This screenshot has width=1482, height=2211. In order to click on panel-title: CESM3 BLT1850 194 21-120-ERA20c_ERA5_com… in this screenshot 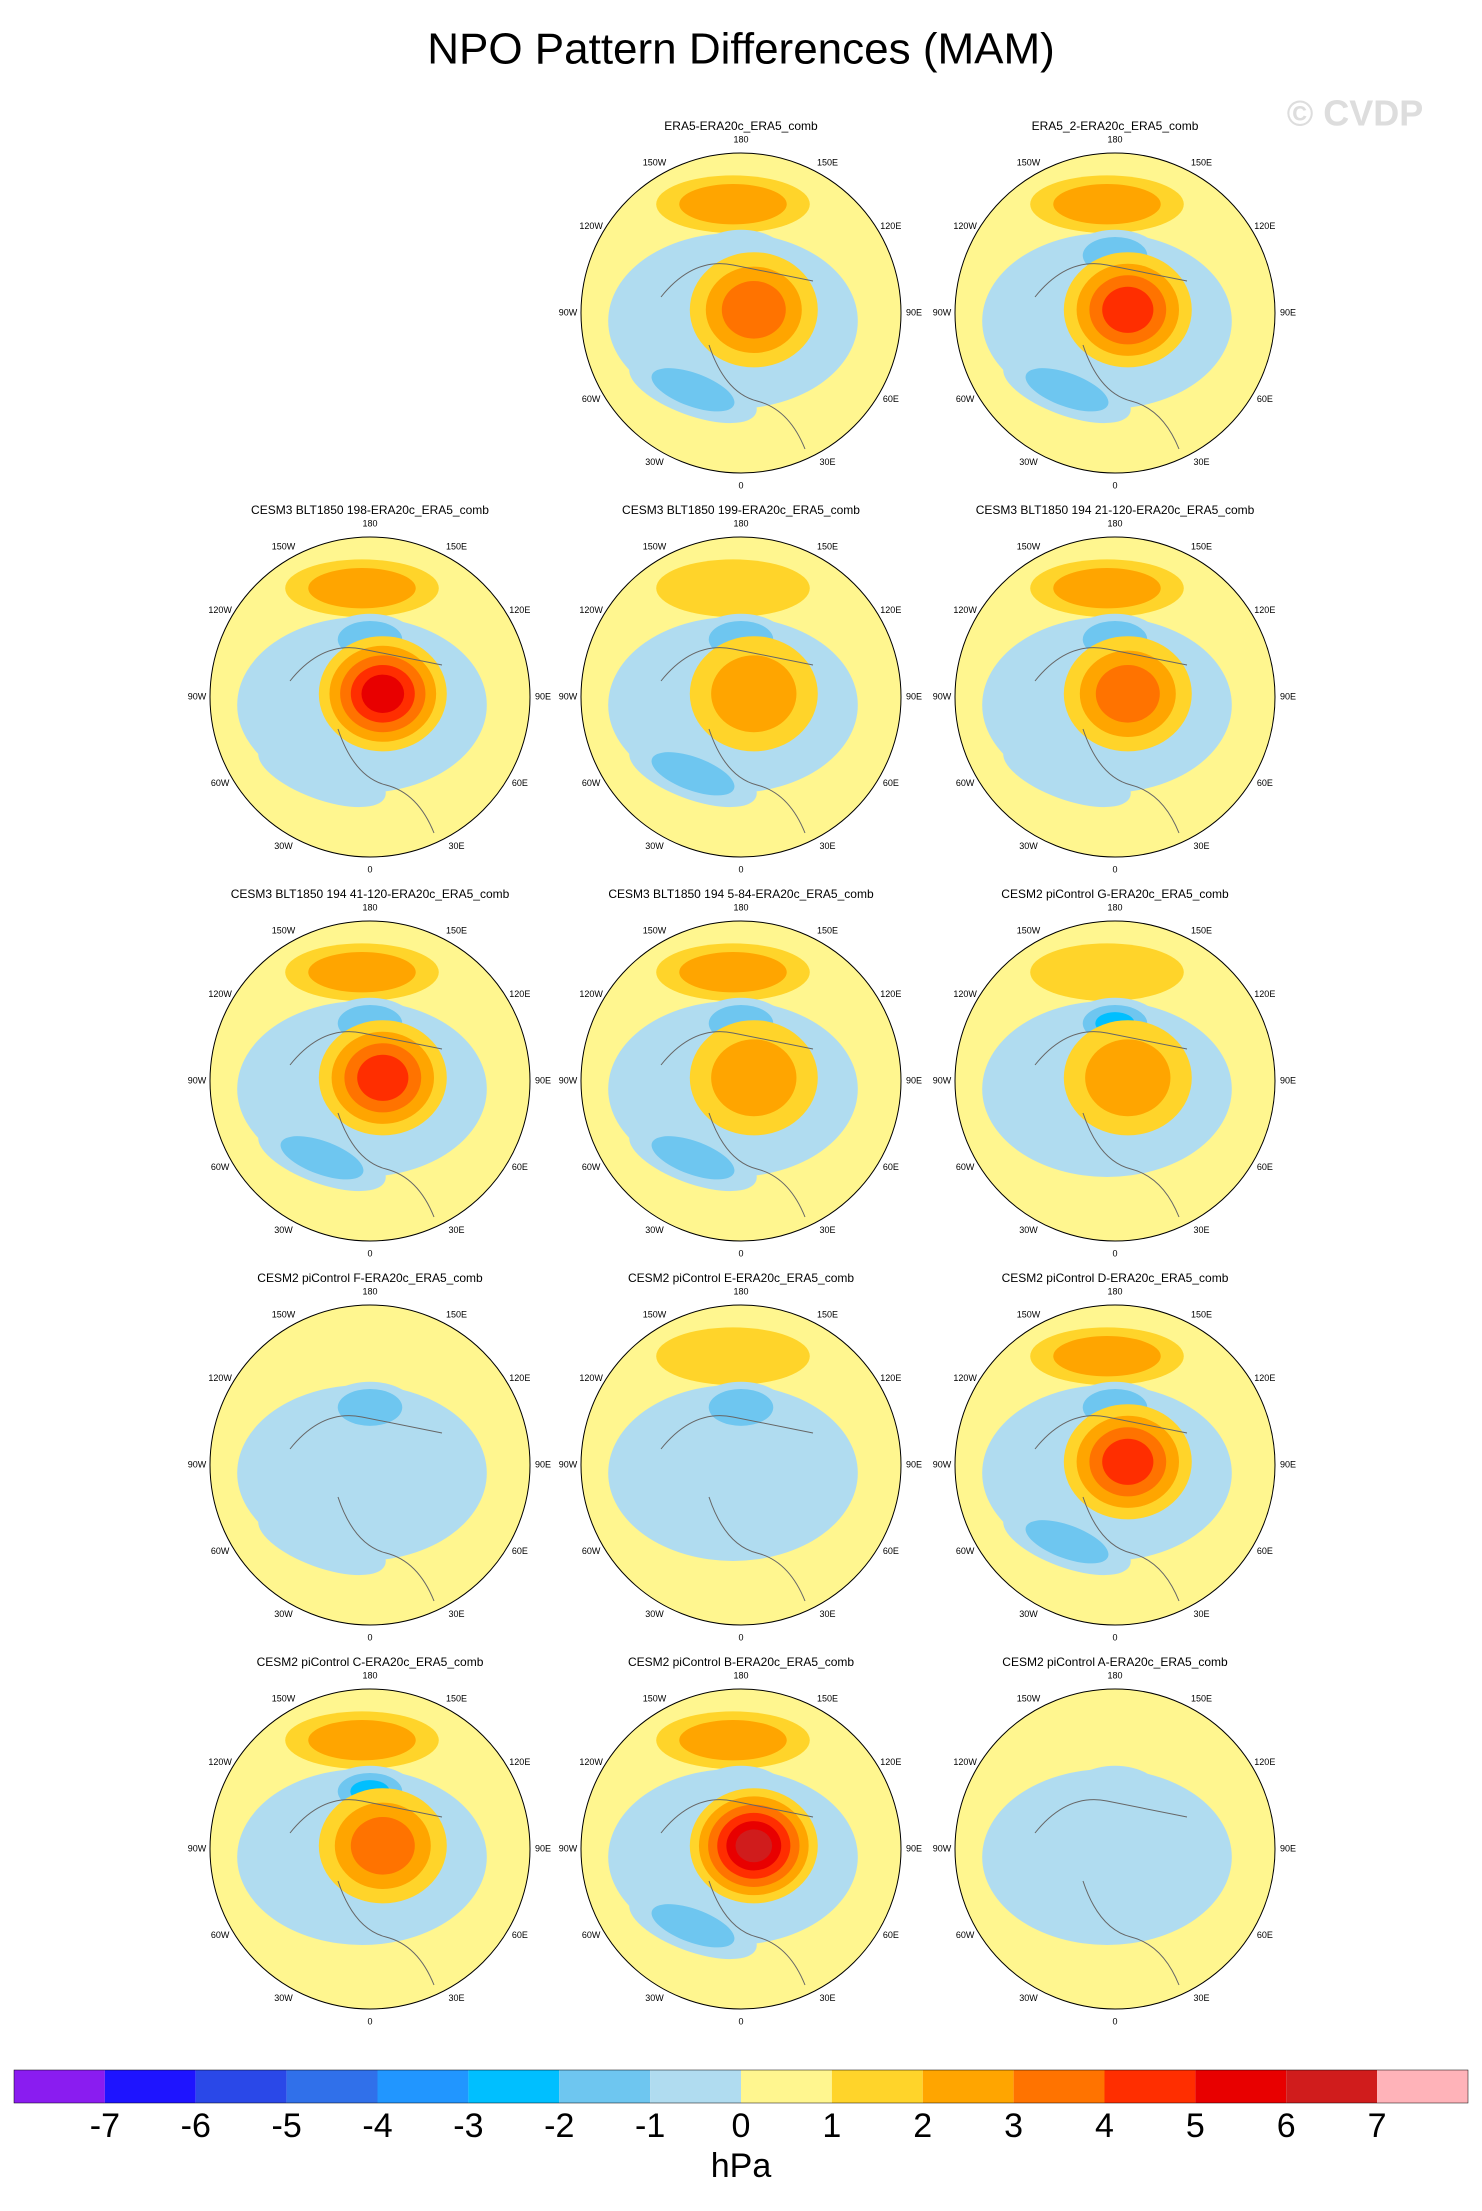, I will do `click(1115, 510)`.